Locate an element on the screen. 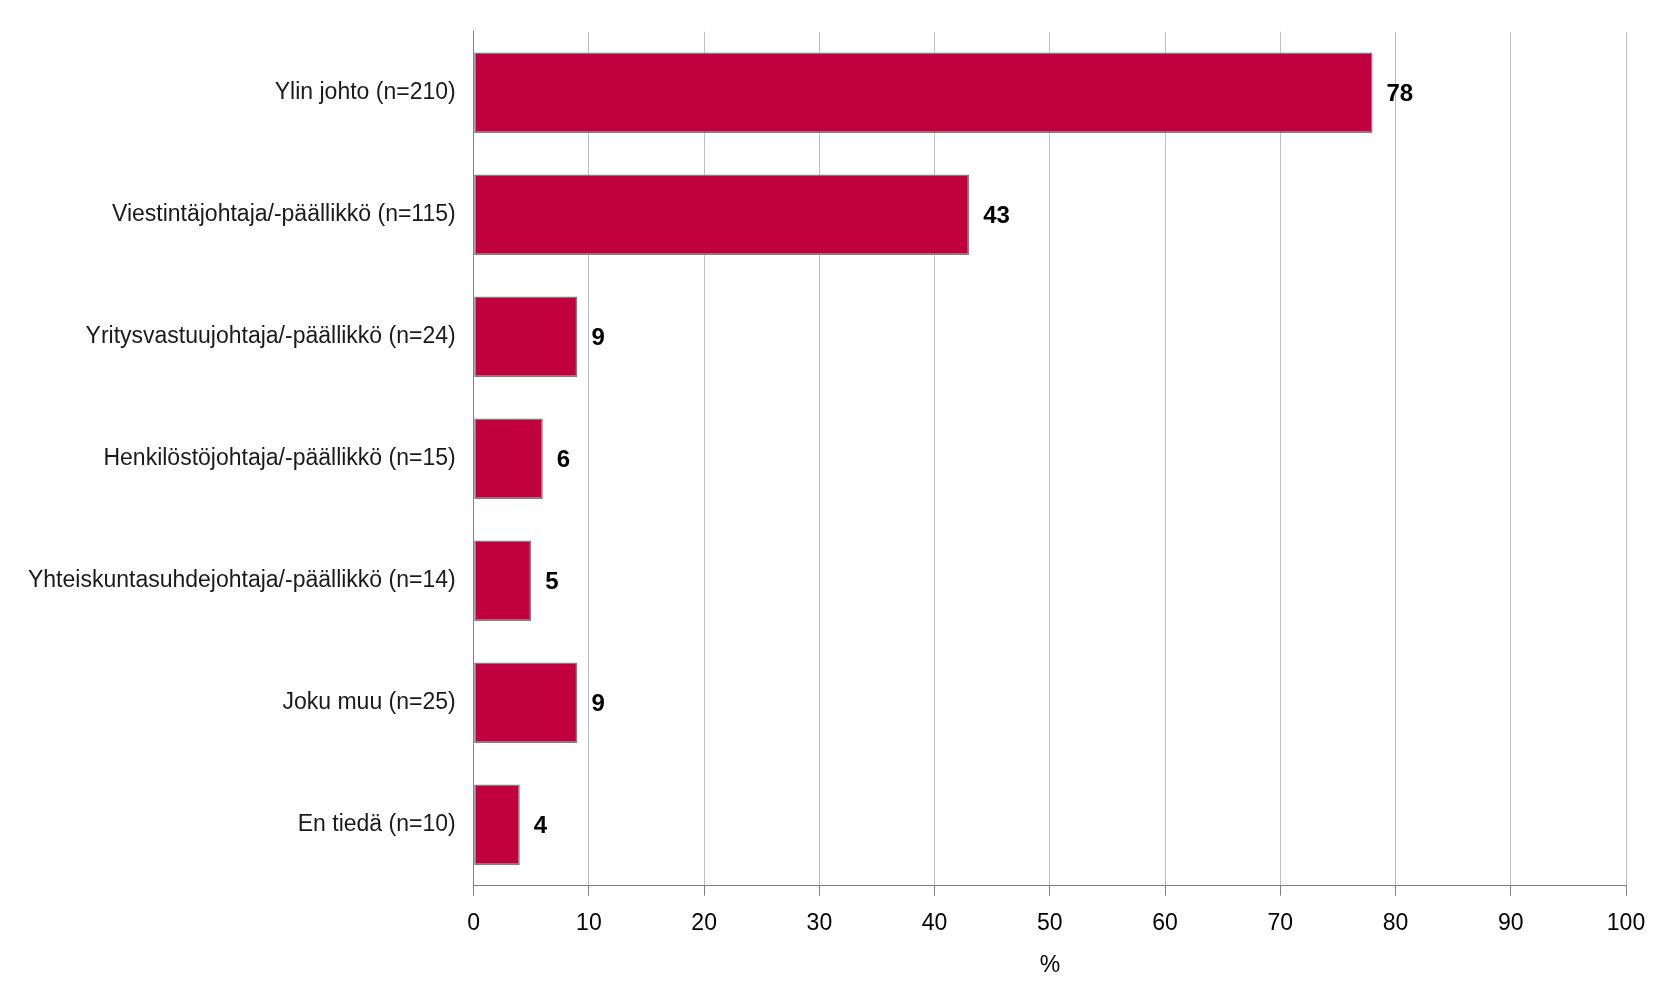 Image resolution: width=1666 pixels, height=991 pixels. y-tick-label: Yhteiskuntasuhdejohtaja/-päällikkö (n=14) is located at coordinates (241, 579).